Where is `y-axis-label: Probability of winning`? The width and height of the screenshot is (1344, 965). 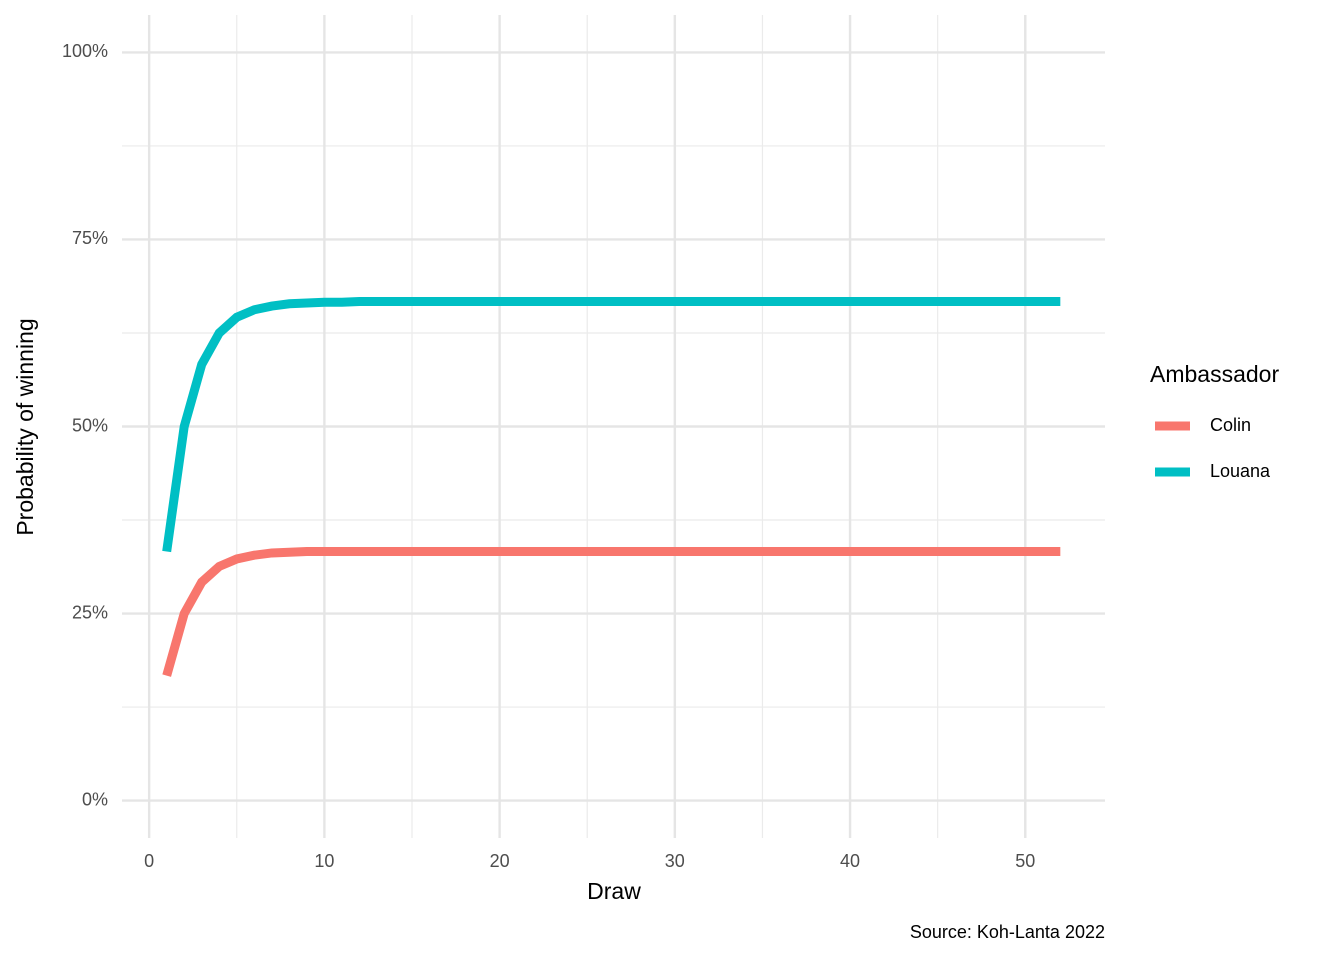
y-axis-label: Probability of winning is located at coordinates (25, 426).